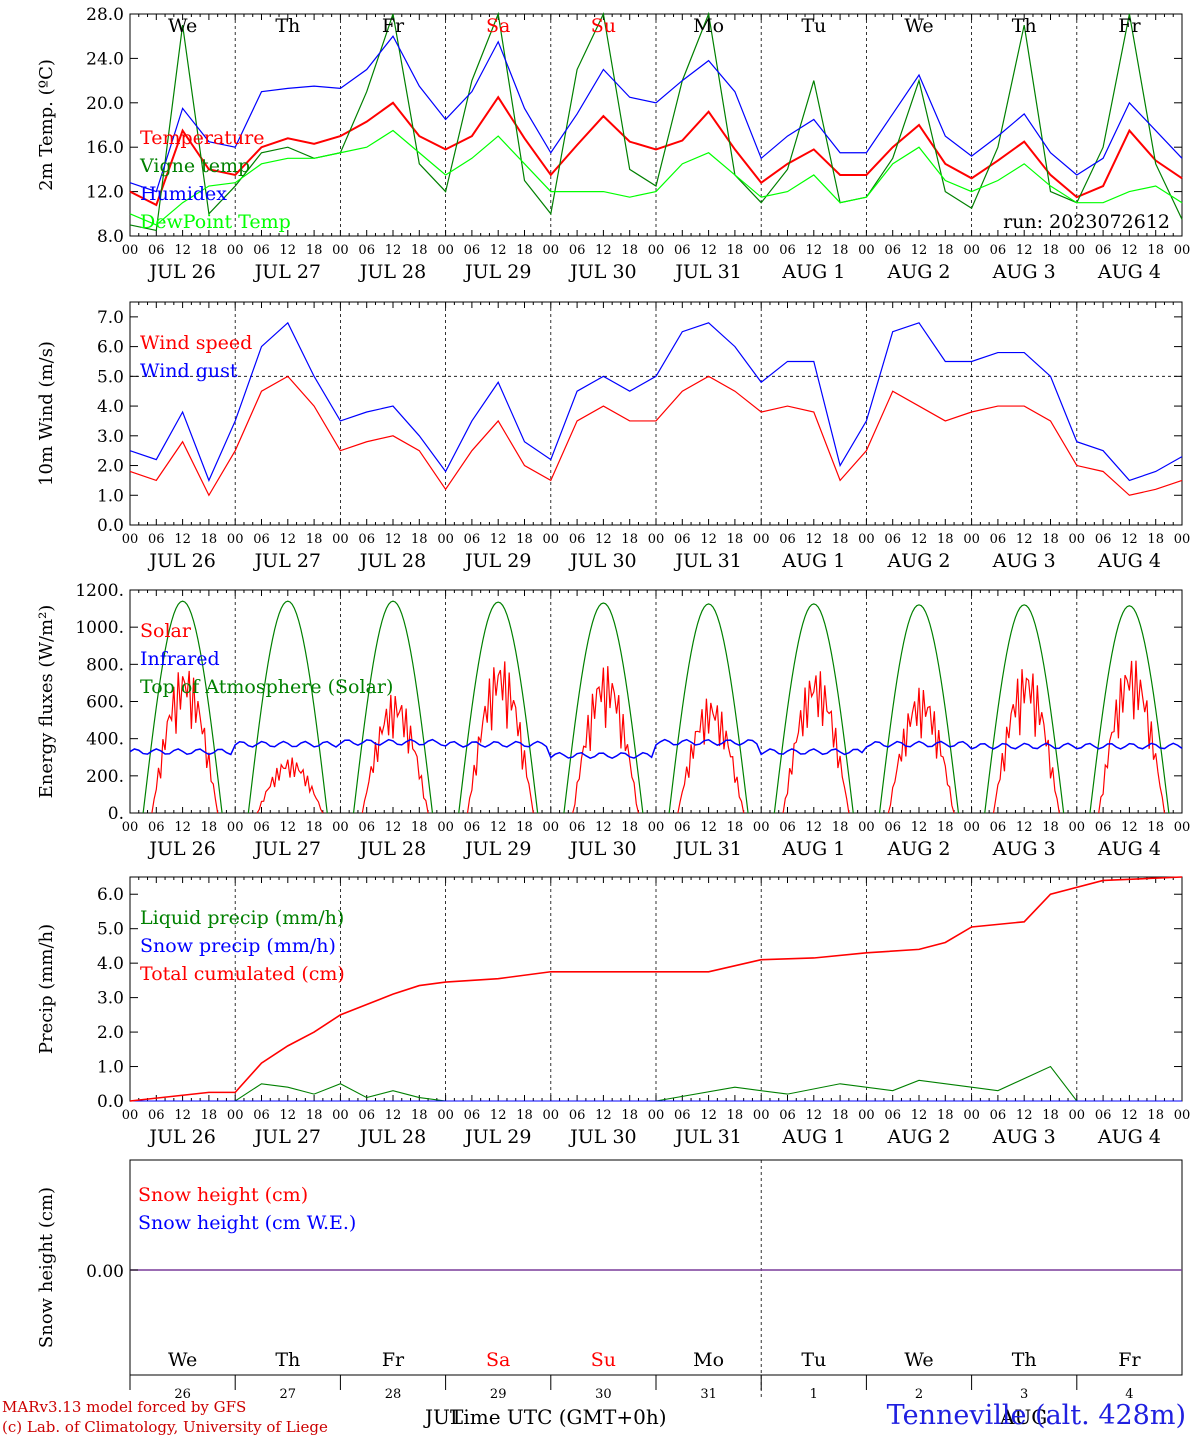 This screenshot has height=1440, width=1194. Describe the element at coordinates (392, 561) in the screenshot. I see `date-label: JUL 28` at that location.